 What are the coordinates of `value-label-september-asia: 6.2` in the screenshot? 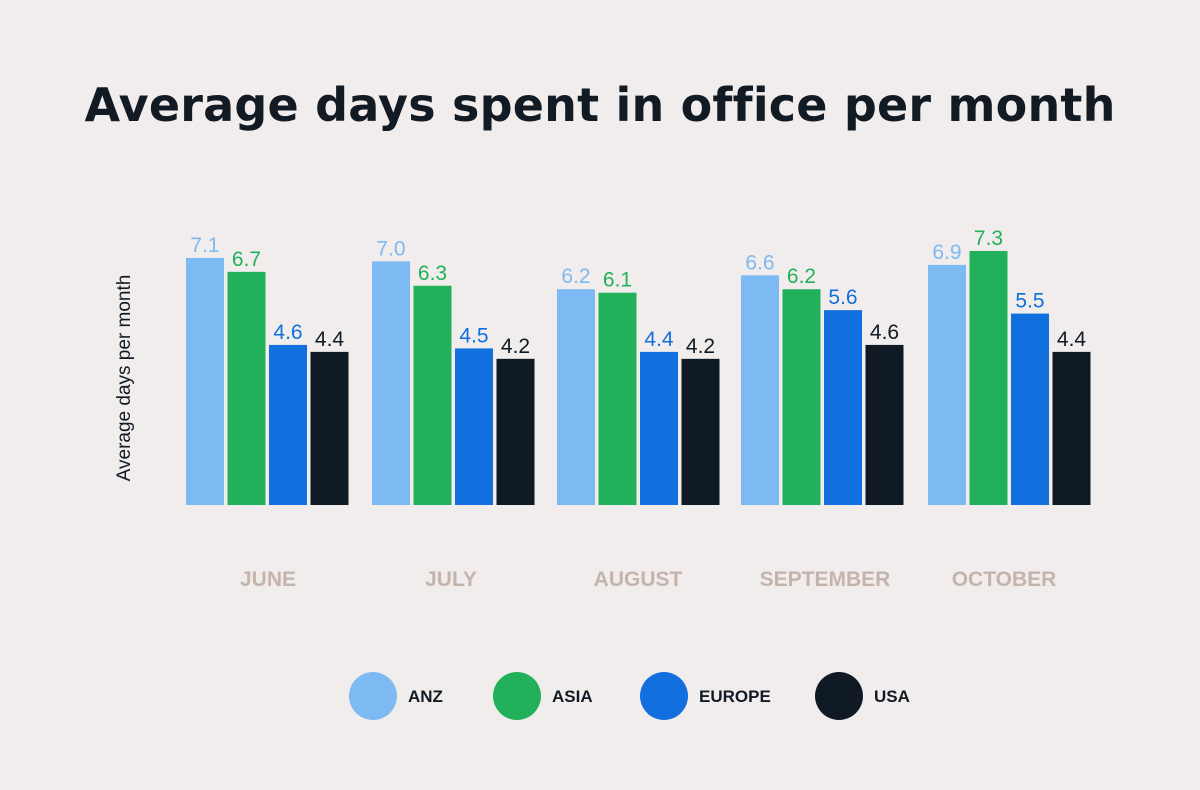 It's located at (801, 276).